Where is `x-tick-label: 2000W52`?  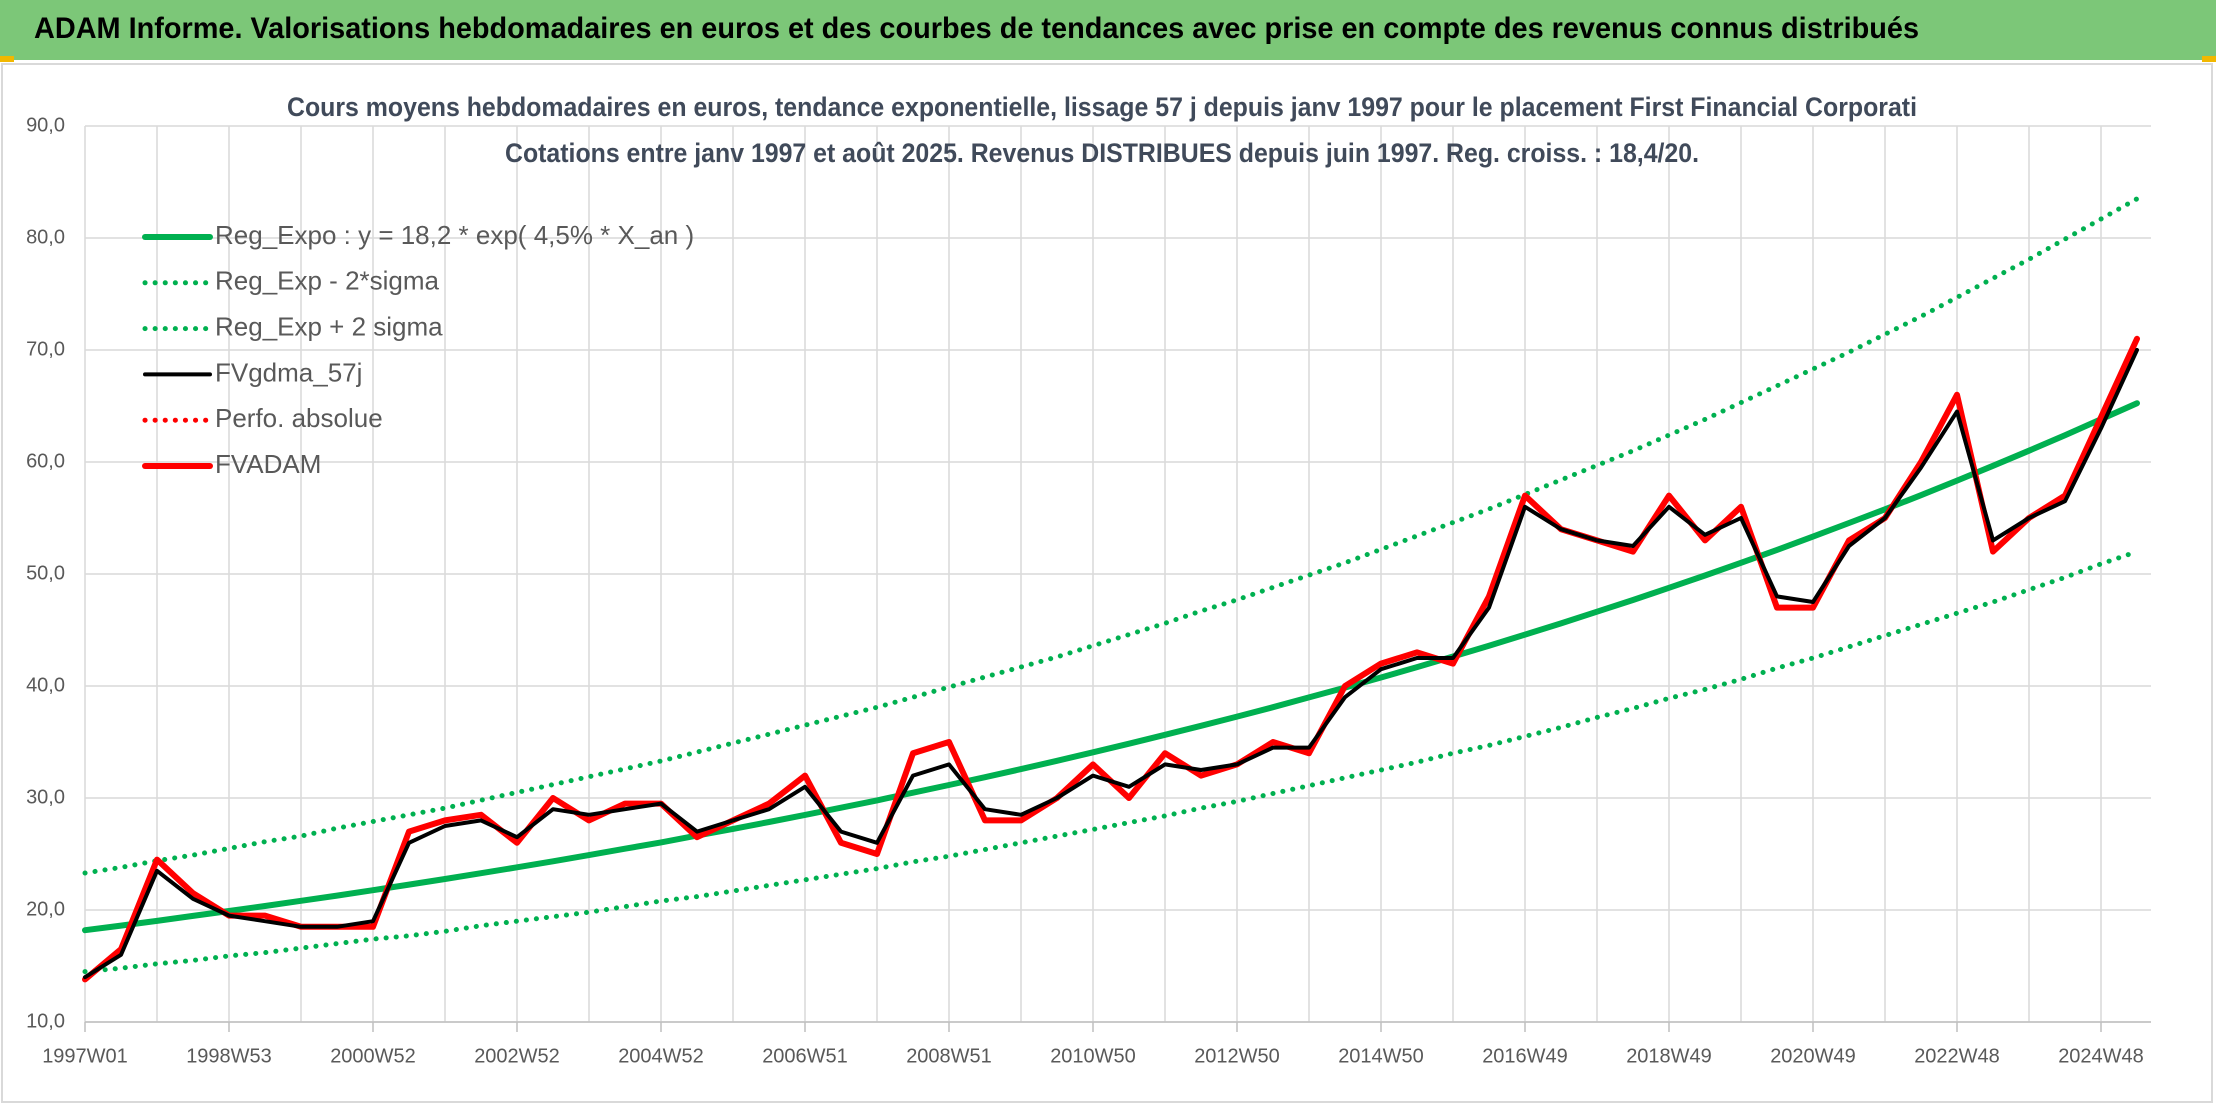 x-tick-label: 2000W52 is located at coordinates (373, 1056).